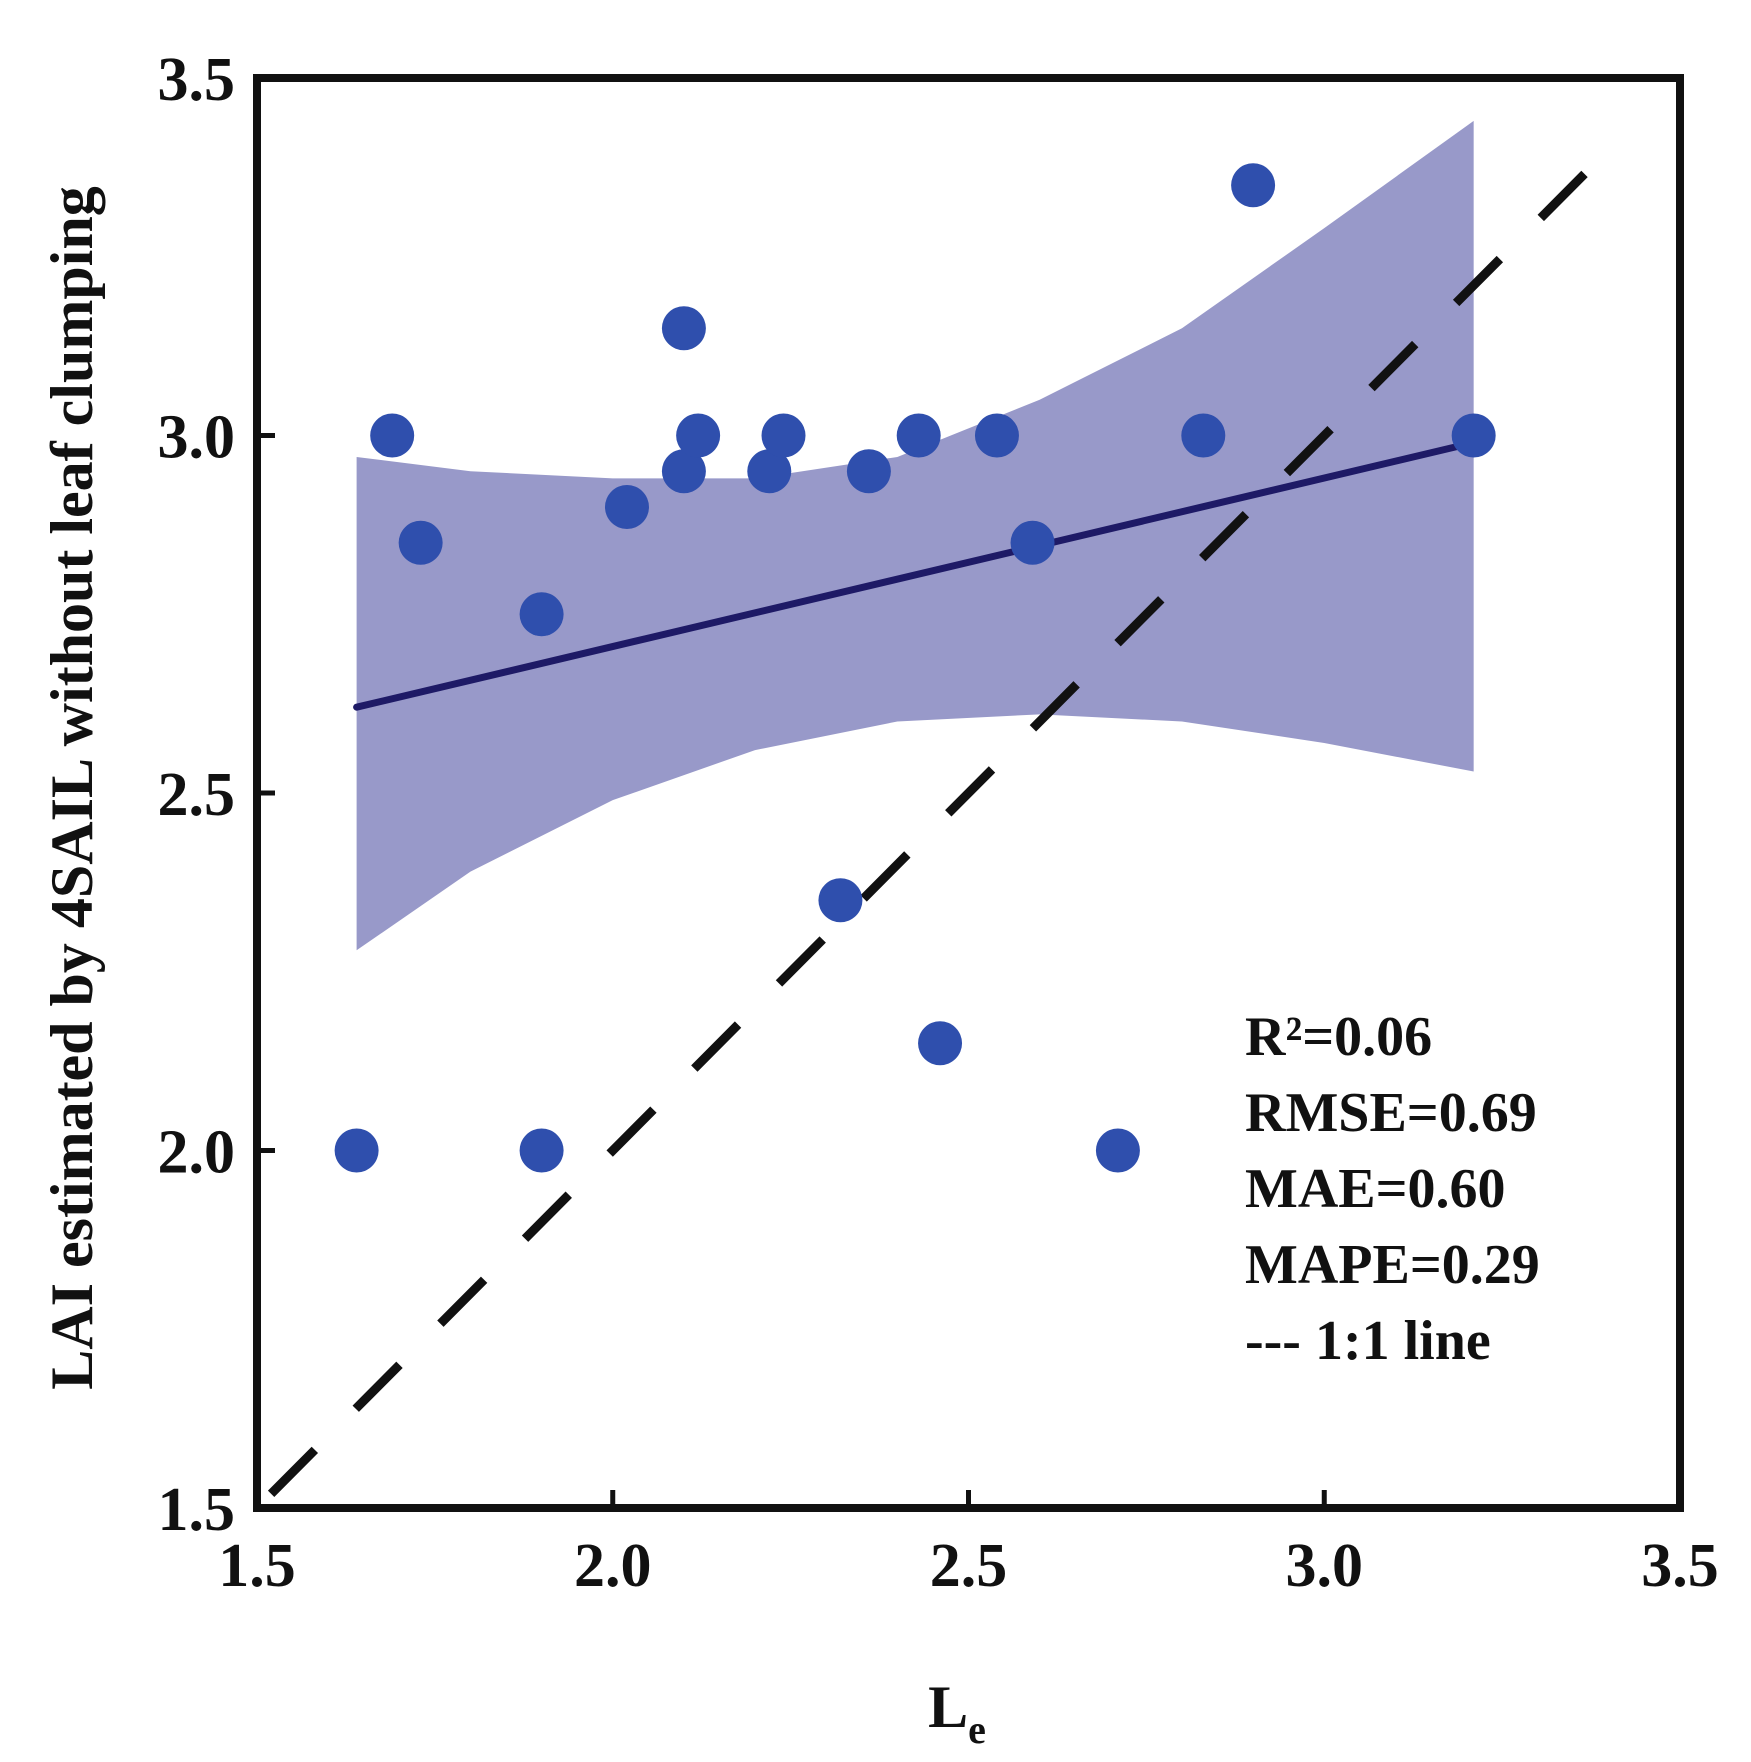 This screenshot has width=1751, height=1762. What do you see at coordinates (1392, 1265) in the screenshot?
I see `stat-mape: MAPE=0.29` at bounding box center [1392, 1265].